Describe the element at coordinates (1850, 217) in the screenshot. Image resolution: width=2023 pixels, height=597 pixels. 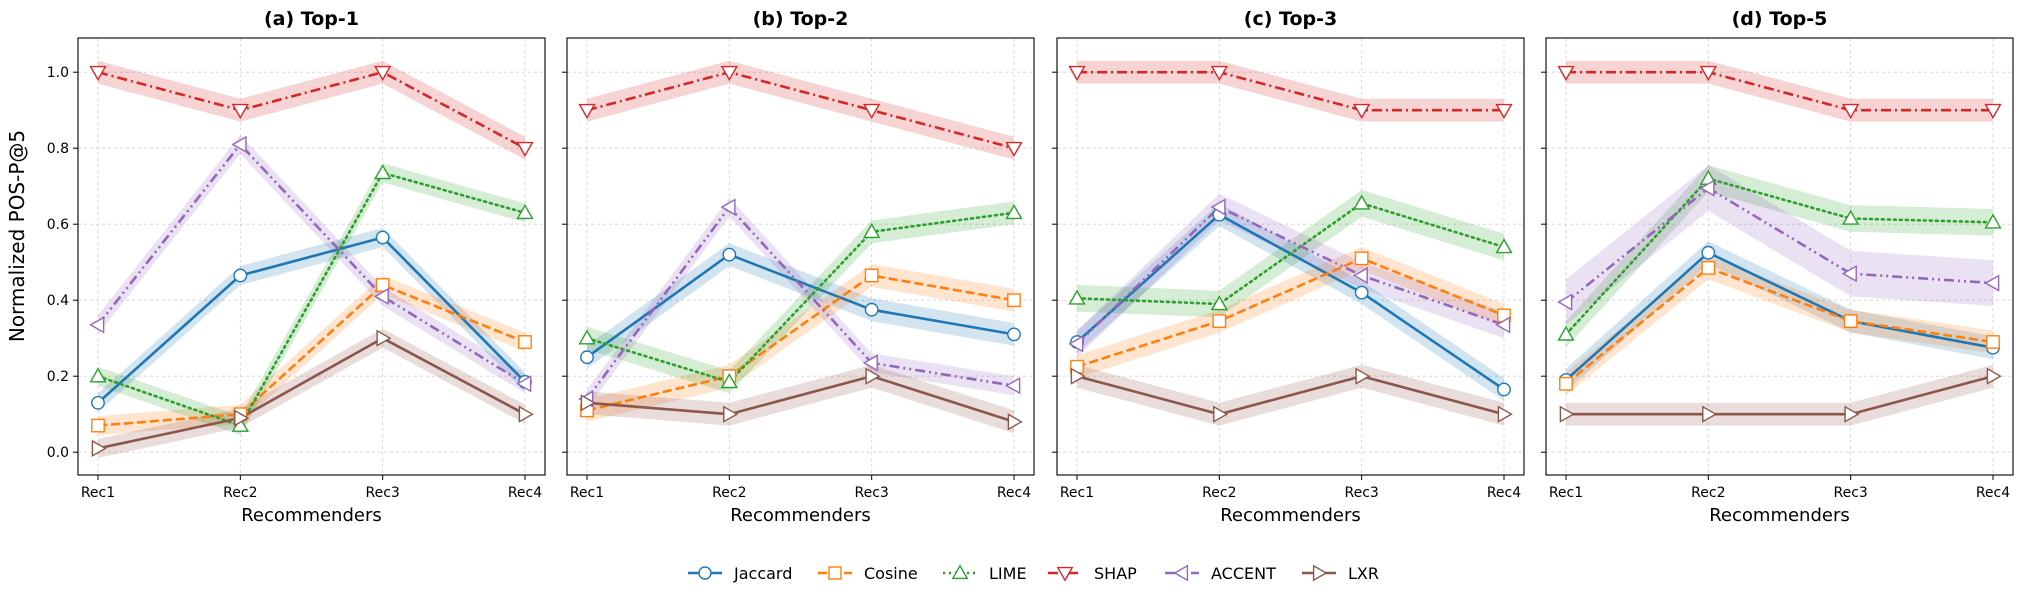
I see `point-lime-rec3` at that location.